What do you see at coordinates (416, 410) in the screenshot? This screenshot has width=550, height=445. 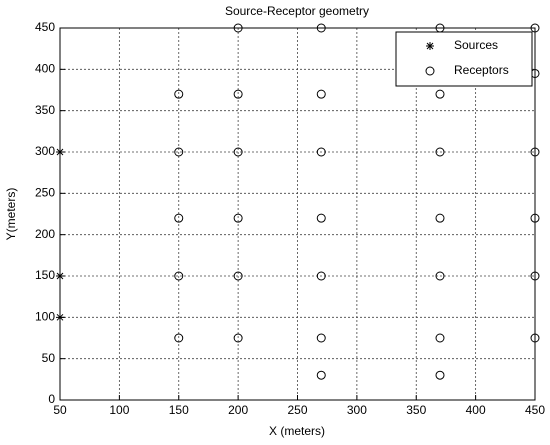 I see `x-tick-label: 350` at bounding box center [416, 410].